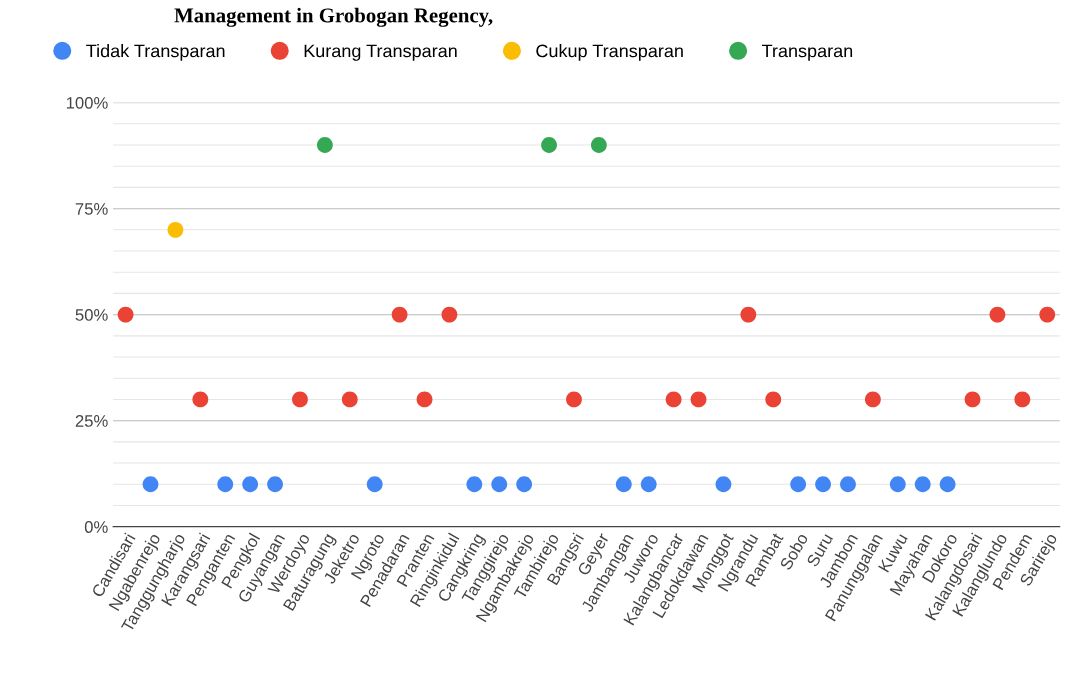  I want to click on legend-label: Tidak Transparan, so click(155, 52).